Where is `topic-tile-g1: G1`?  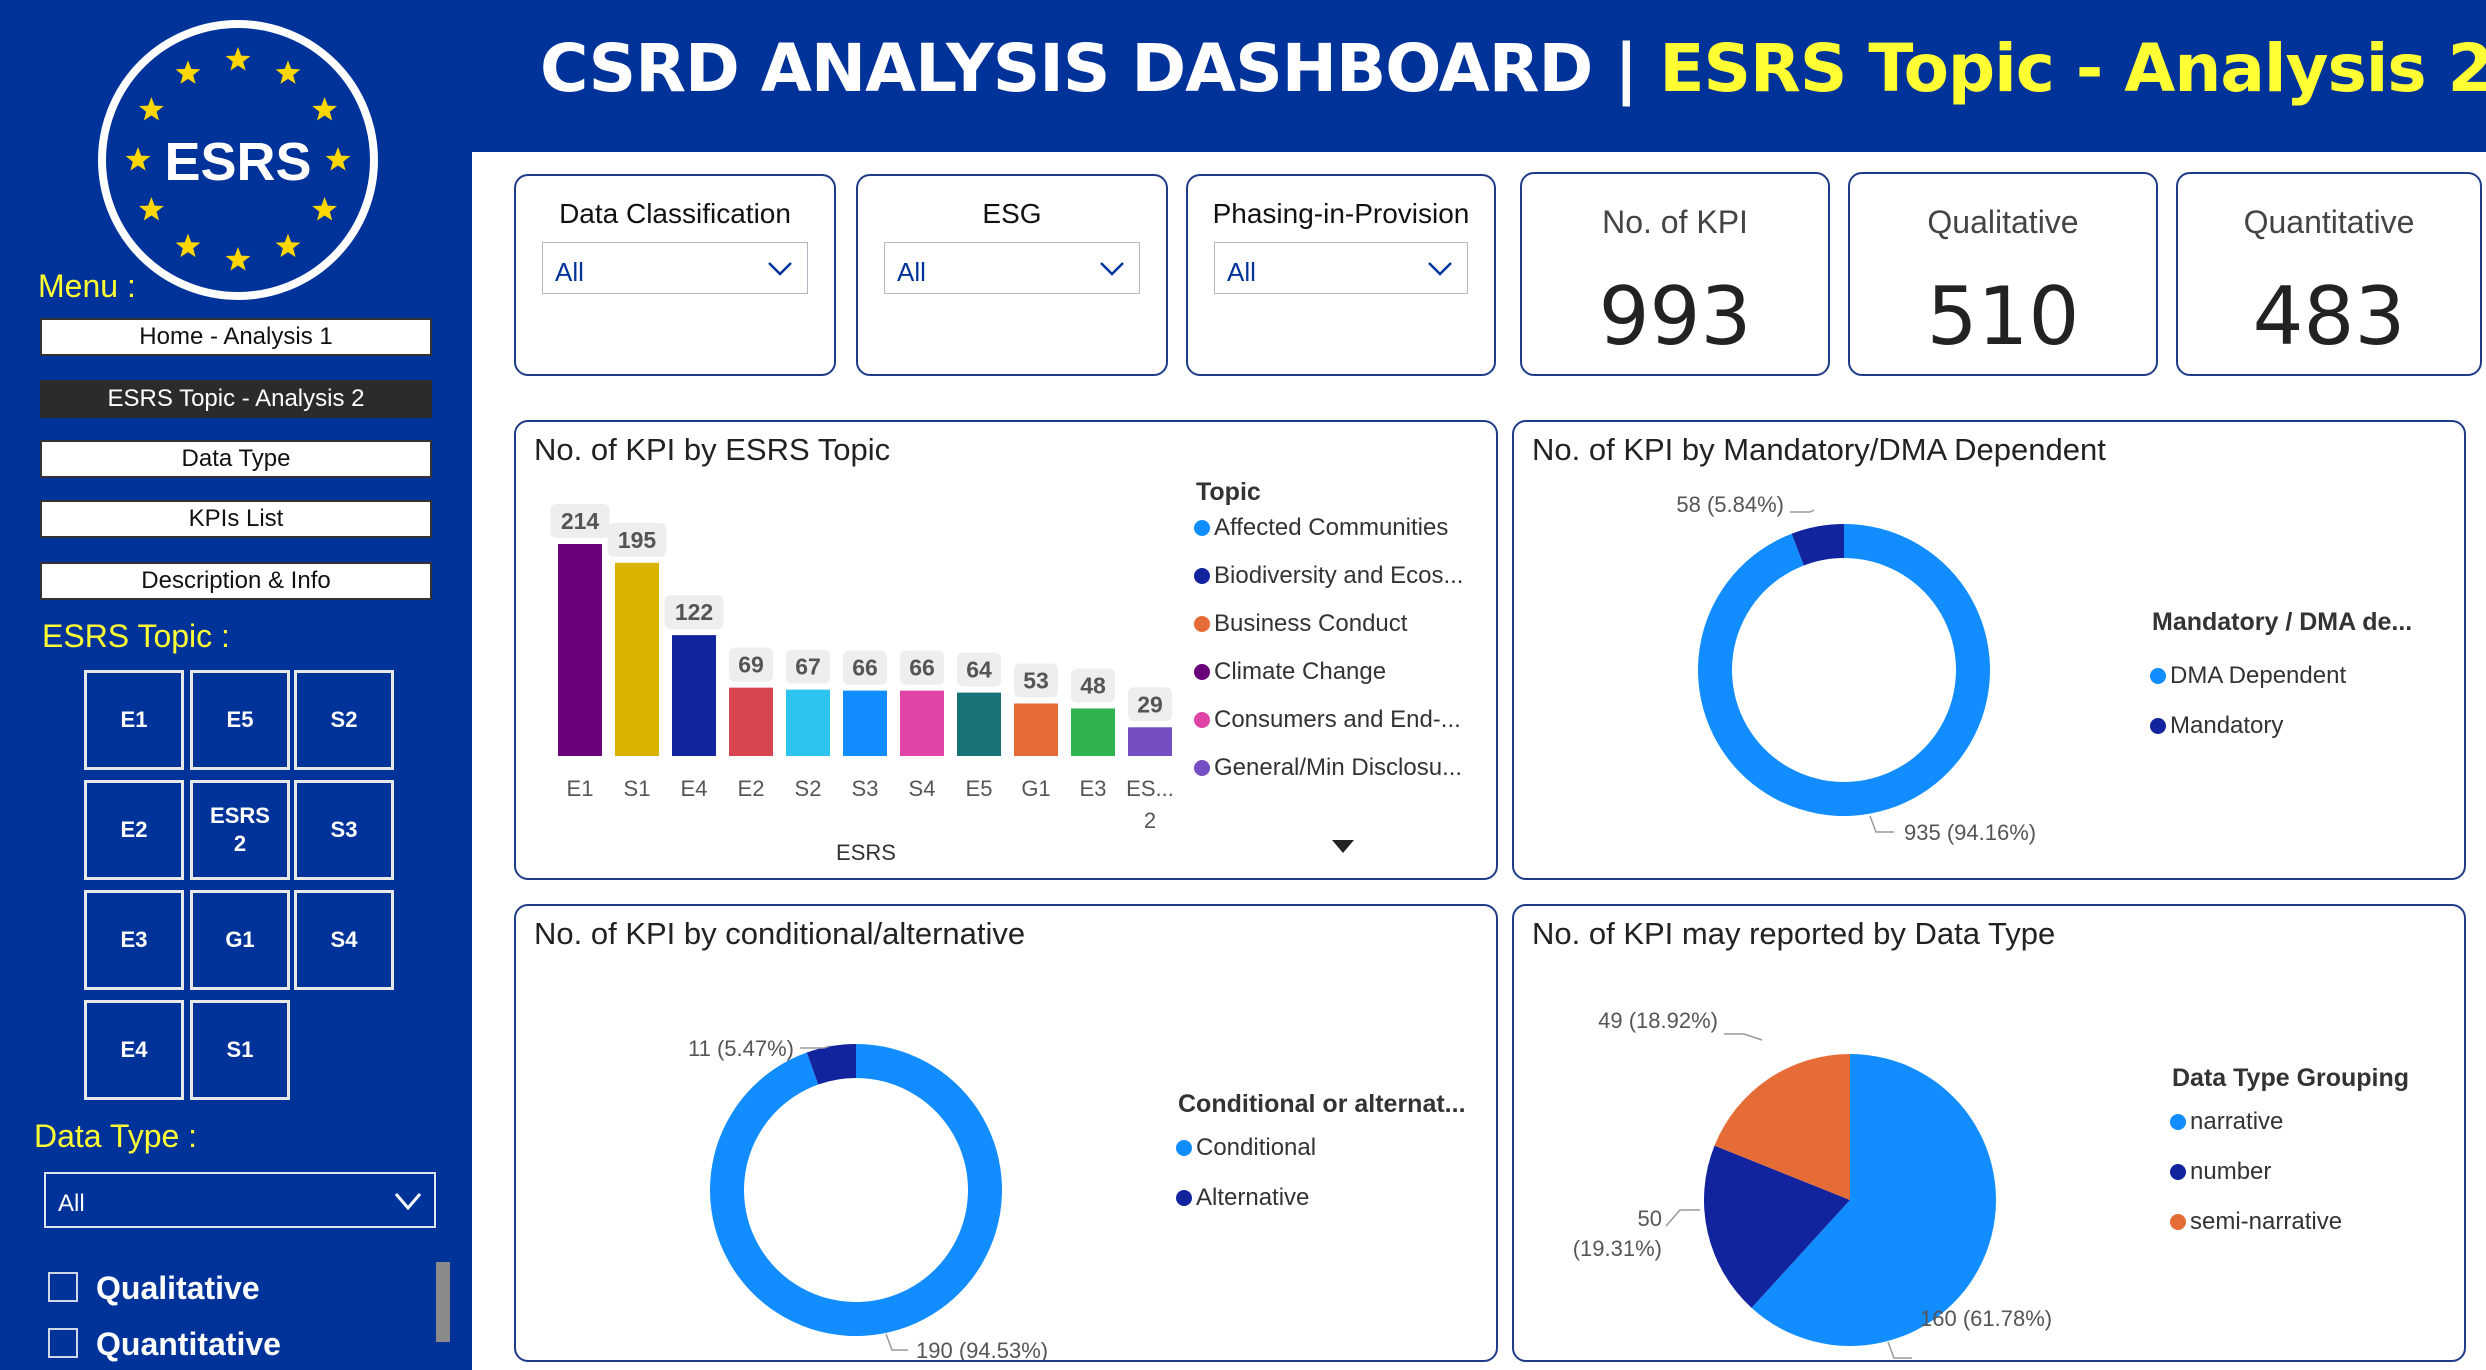 topic-tile-g1: G1 is located at coordinates (240, 940).